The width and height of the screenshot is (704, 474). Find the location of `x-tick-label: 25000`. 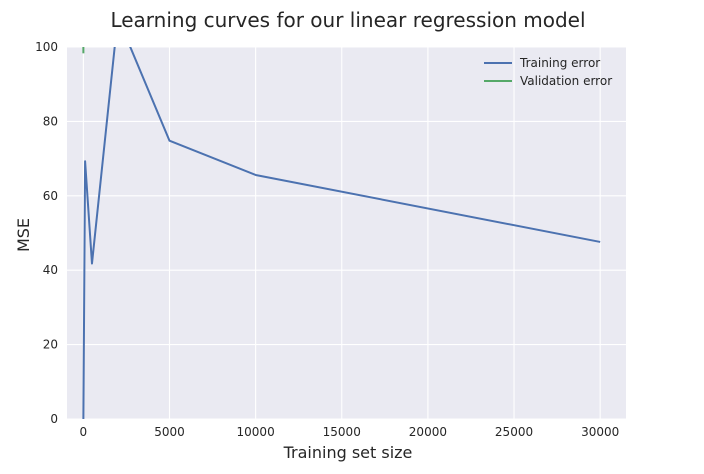

x-tick-label: 25000 is located at coordinates (514, 432).